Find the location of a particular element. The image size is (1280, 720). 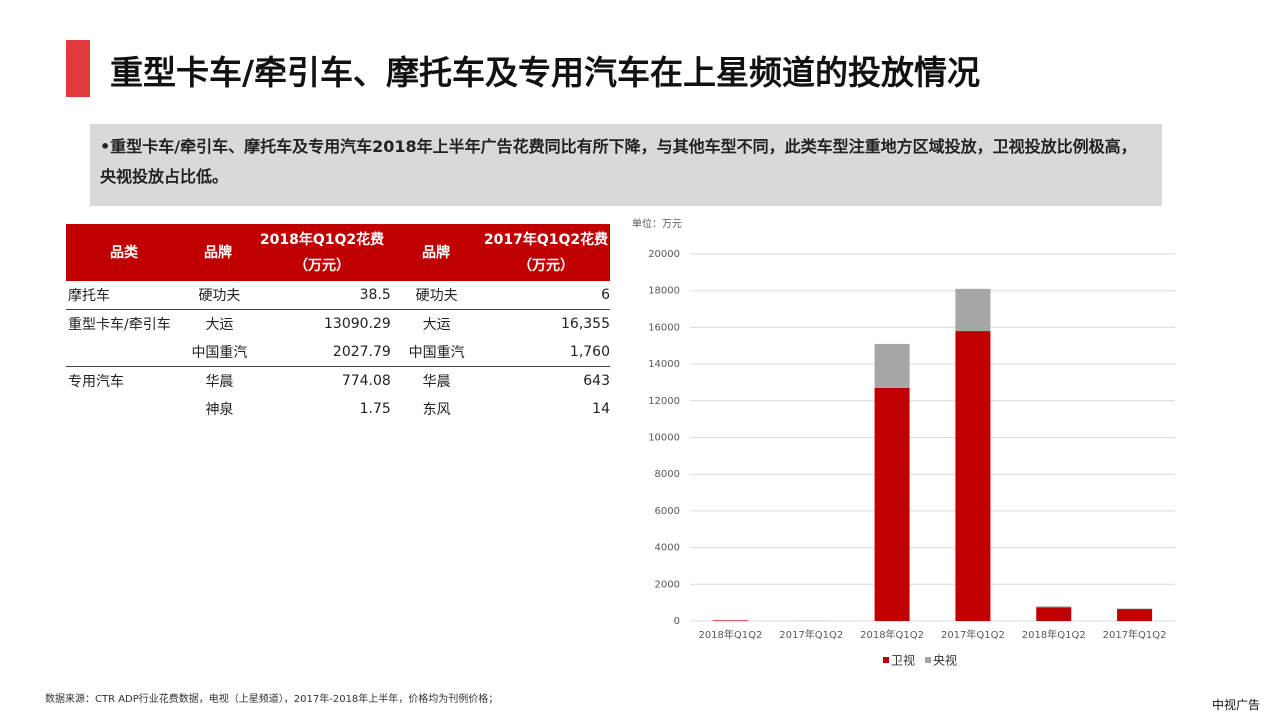

y-tick-label: 18000 is located at coordinates (664, 291).